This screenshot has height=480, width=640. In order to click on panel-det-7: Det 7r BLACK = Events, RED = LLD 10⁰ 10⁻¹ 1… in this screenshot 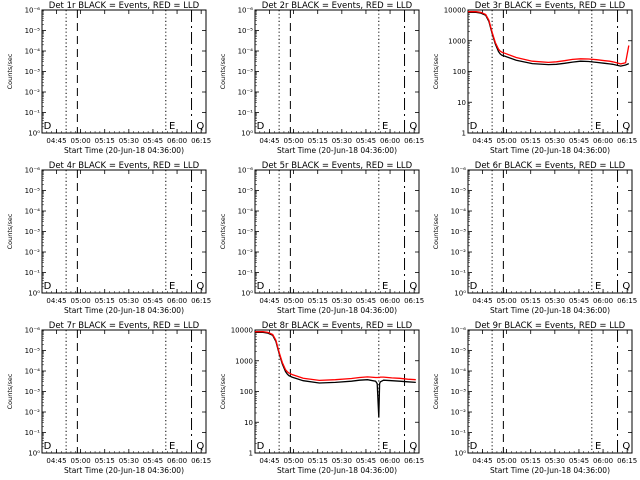, I will do `click(108, 398)`.